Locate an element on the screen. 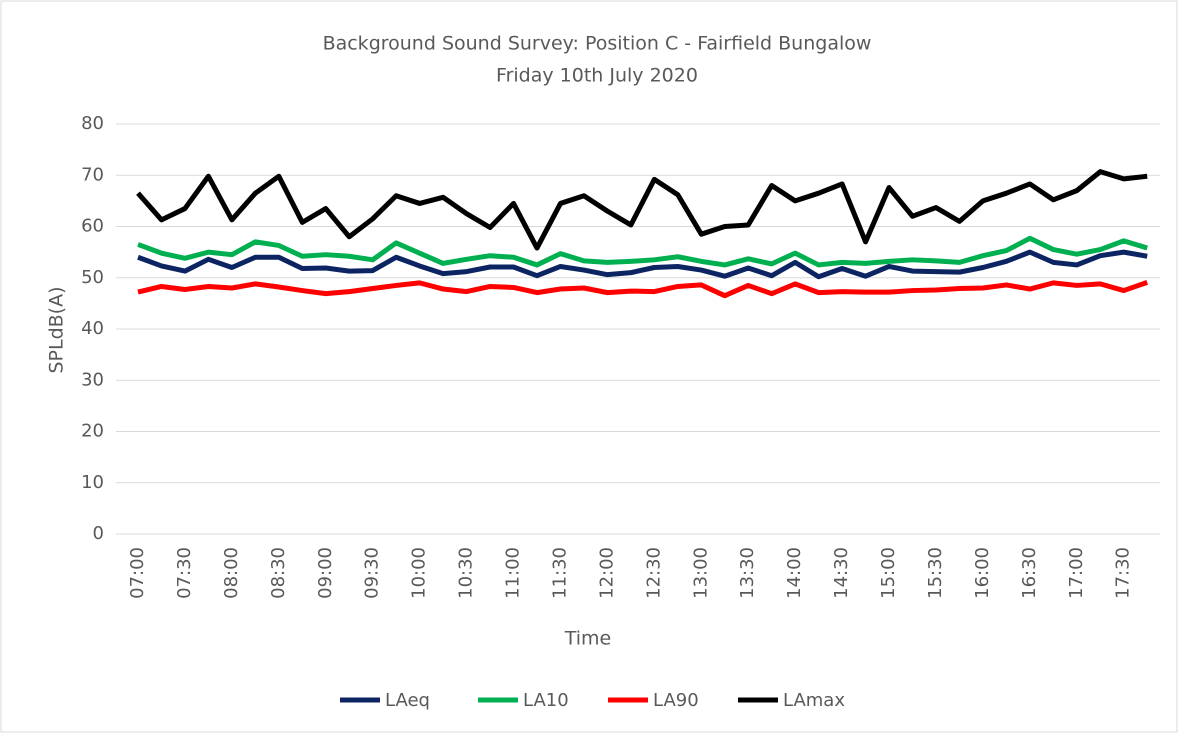 The image size is (1180, 735). x-tick-label: 13:00 is located at coordinates (700, 573).